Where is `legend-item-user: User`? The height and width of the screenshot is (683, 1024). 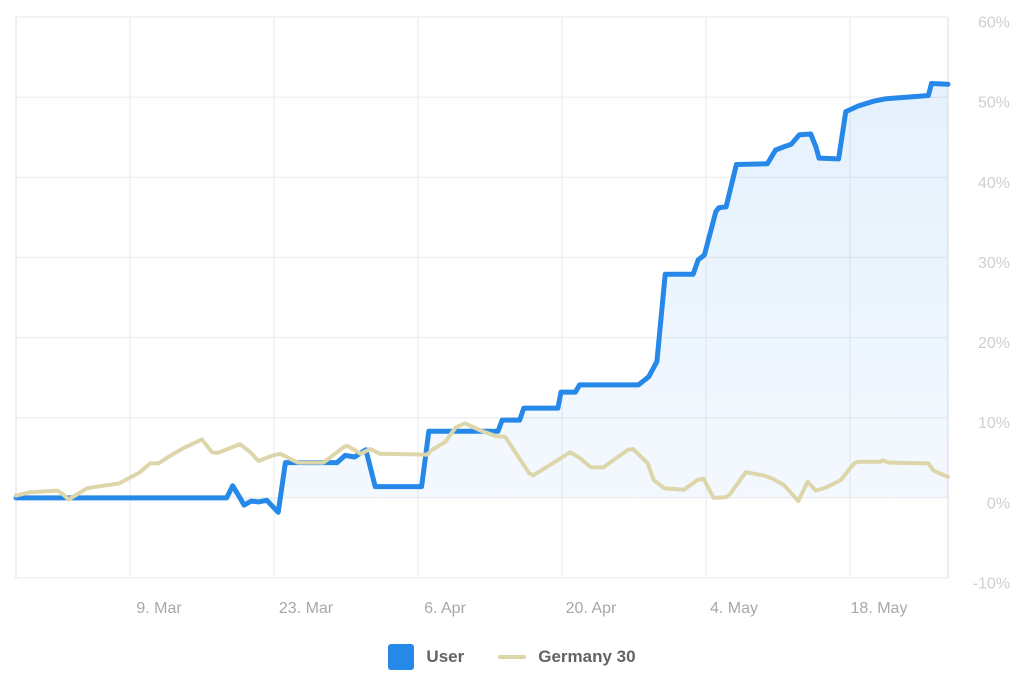 legend-item-user: User is located at coordinates (426, 657).